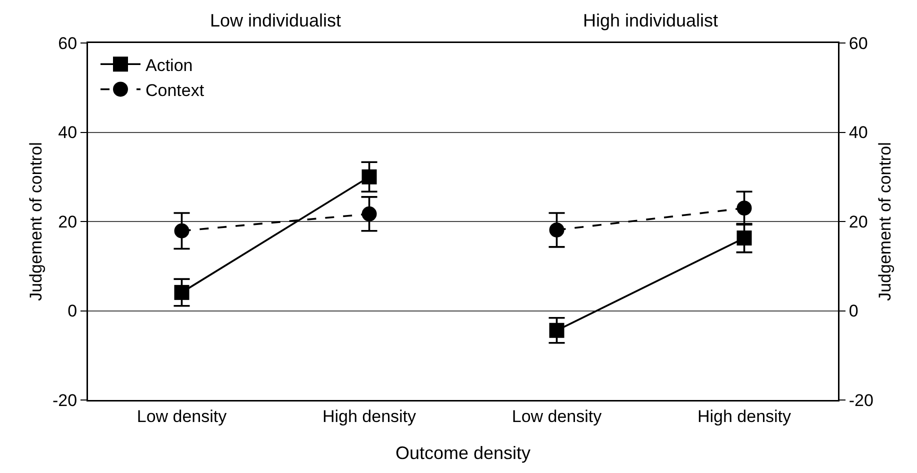 The height and width of the screenshot is (473, 917). I want to click on x-axis-title: Outcome density, so click(463, 453).